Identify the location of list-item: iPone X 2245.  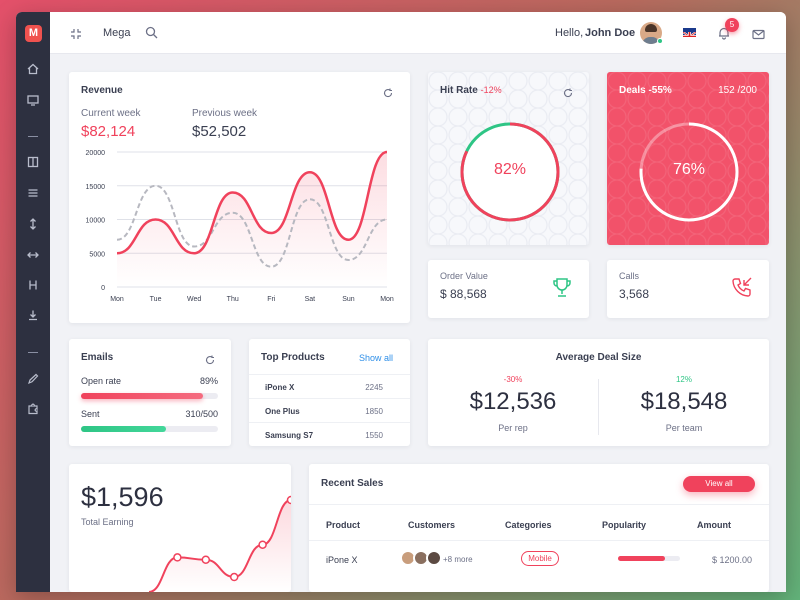
(329, 386).